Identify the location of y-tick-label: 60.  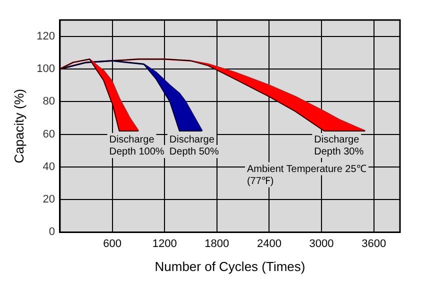
(48, 134).